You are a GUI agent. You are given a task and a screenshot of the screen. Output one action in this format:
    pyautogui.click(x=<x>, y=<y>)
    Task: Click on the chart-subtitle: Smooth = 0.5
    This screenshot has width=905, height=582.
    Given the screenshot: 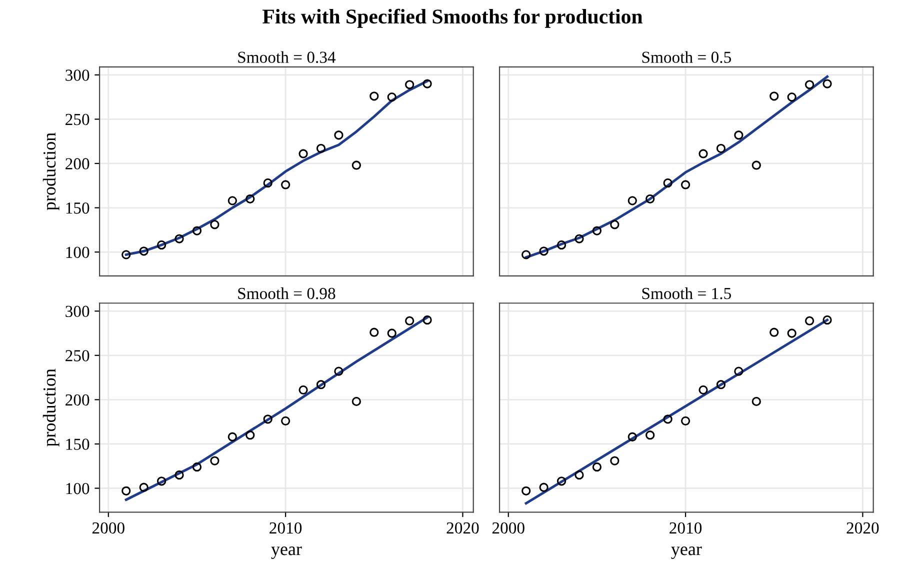 What is the action you would take?
    pyautogui.click(x=686, y=57)
    